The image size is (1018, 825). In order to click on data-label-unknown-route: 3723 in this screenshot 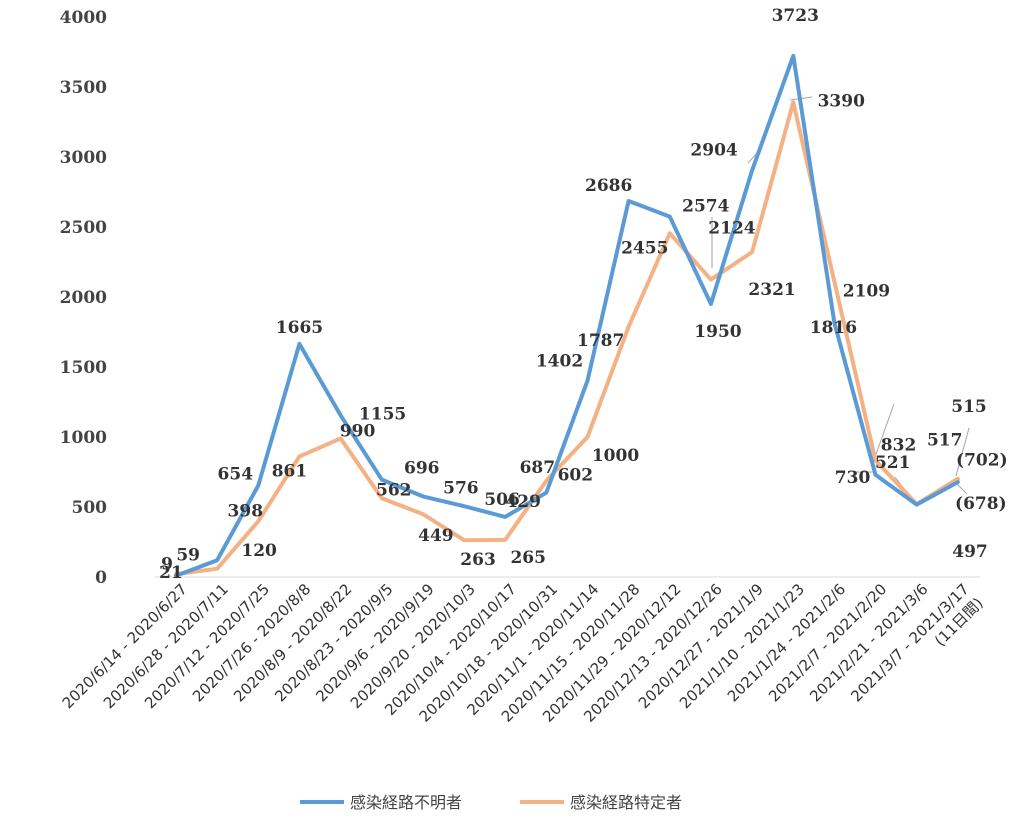, I will do `click(795, 16)`.